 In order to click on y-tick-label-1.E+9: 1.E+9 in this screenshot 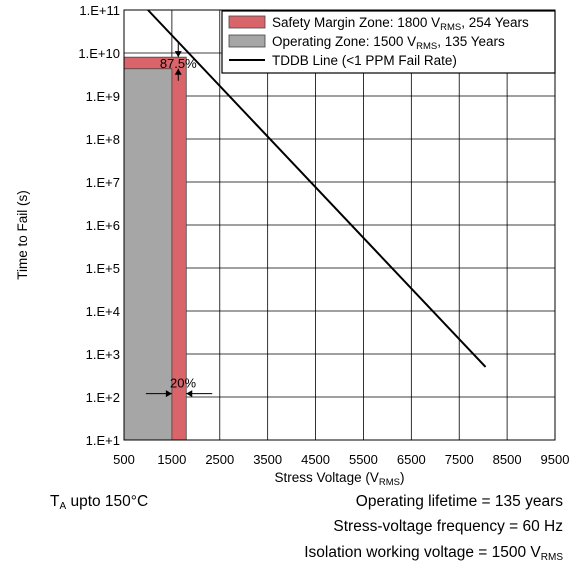, I will do `click(103, 96)`.